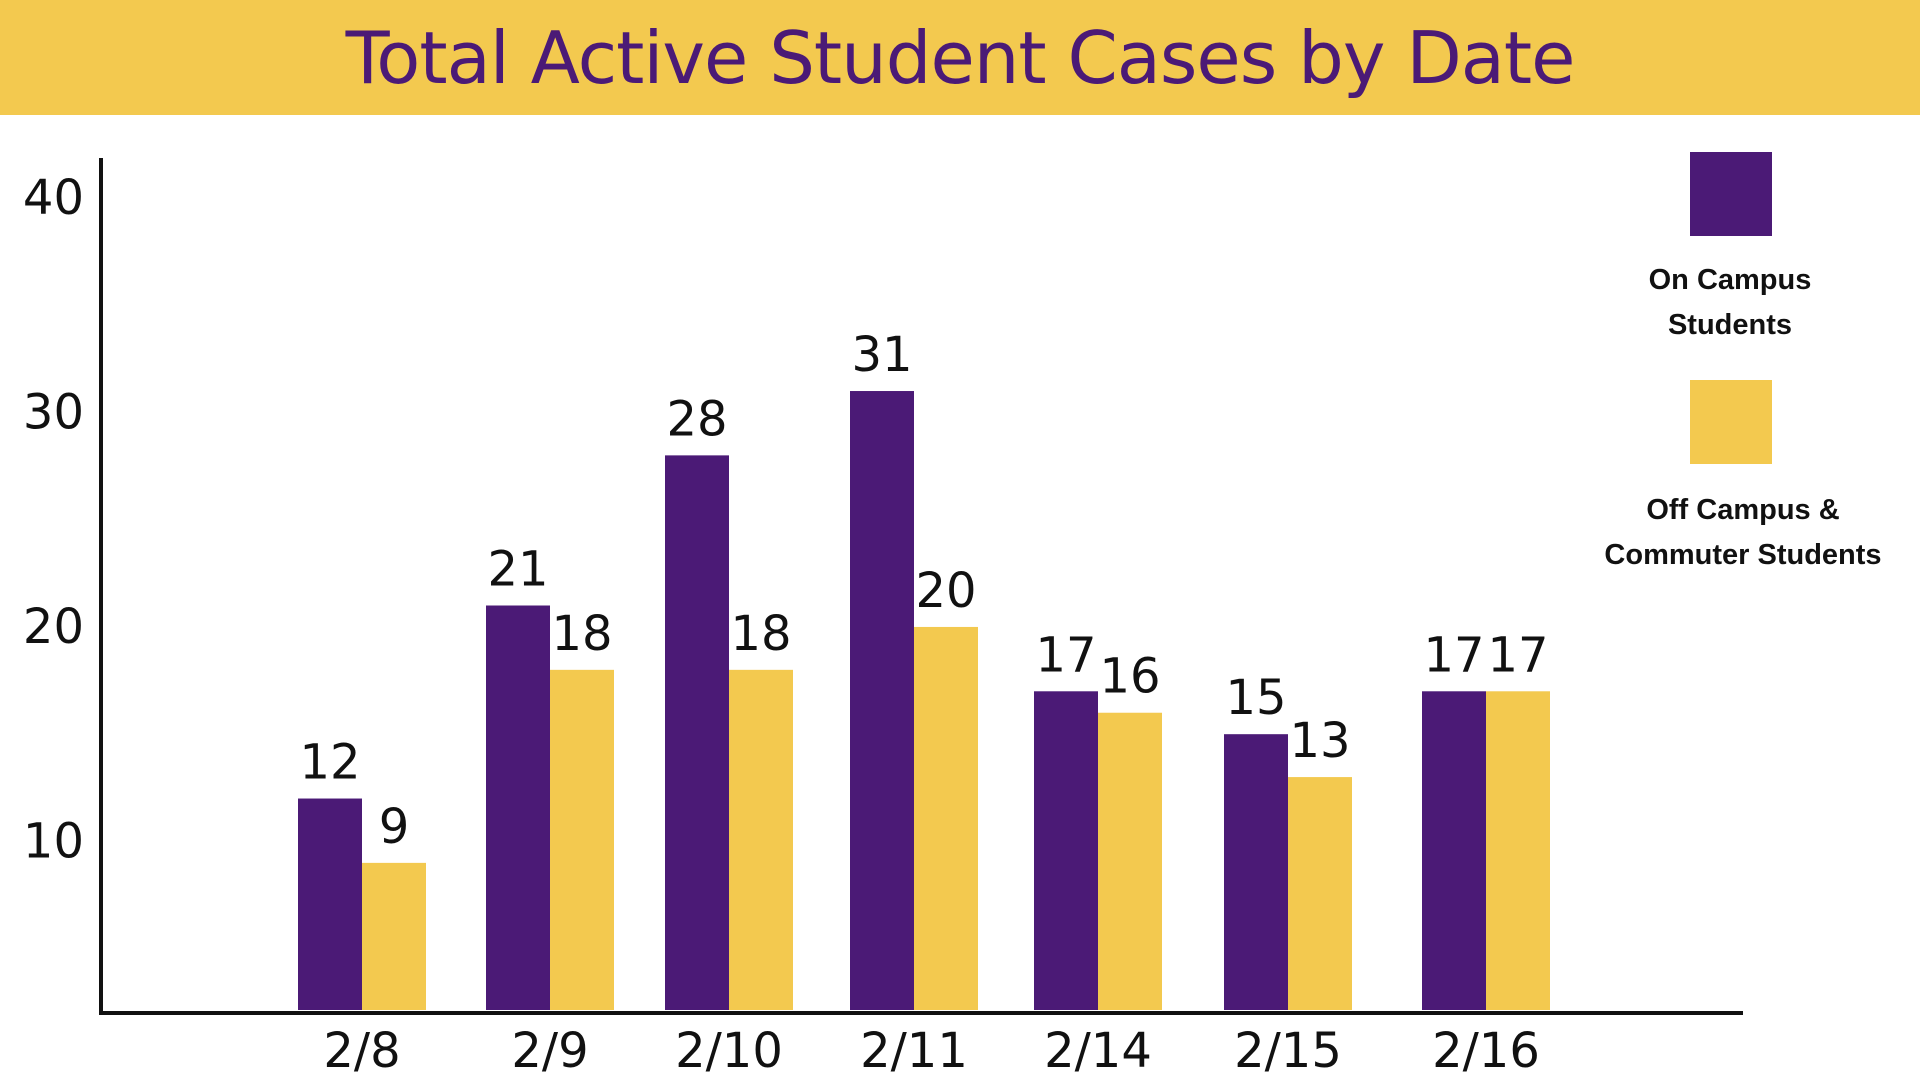 Image resolution: width=1920 pixels, height=1080 pixels. What do you see at coordinates (361, 1051) in the screenshot?
I see `x-tick-label-2-8: 2/8` at bounding box center [361, 1051].